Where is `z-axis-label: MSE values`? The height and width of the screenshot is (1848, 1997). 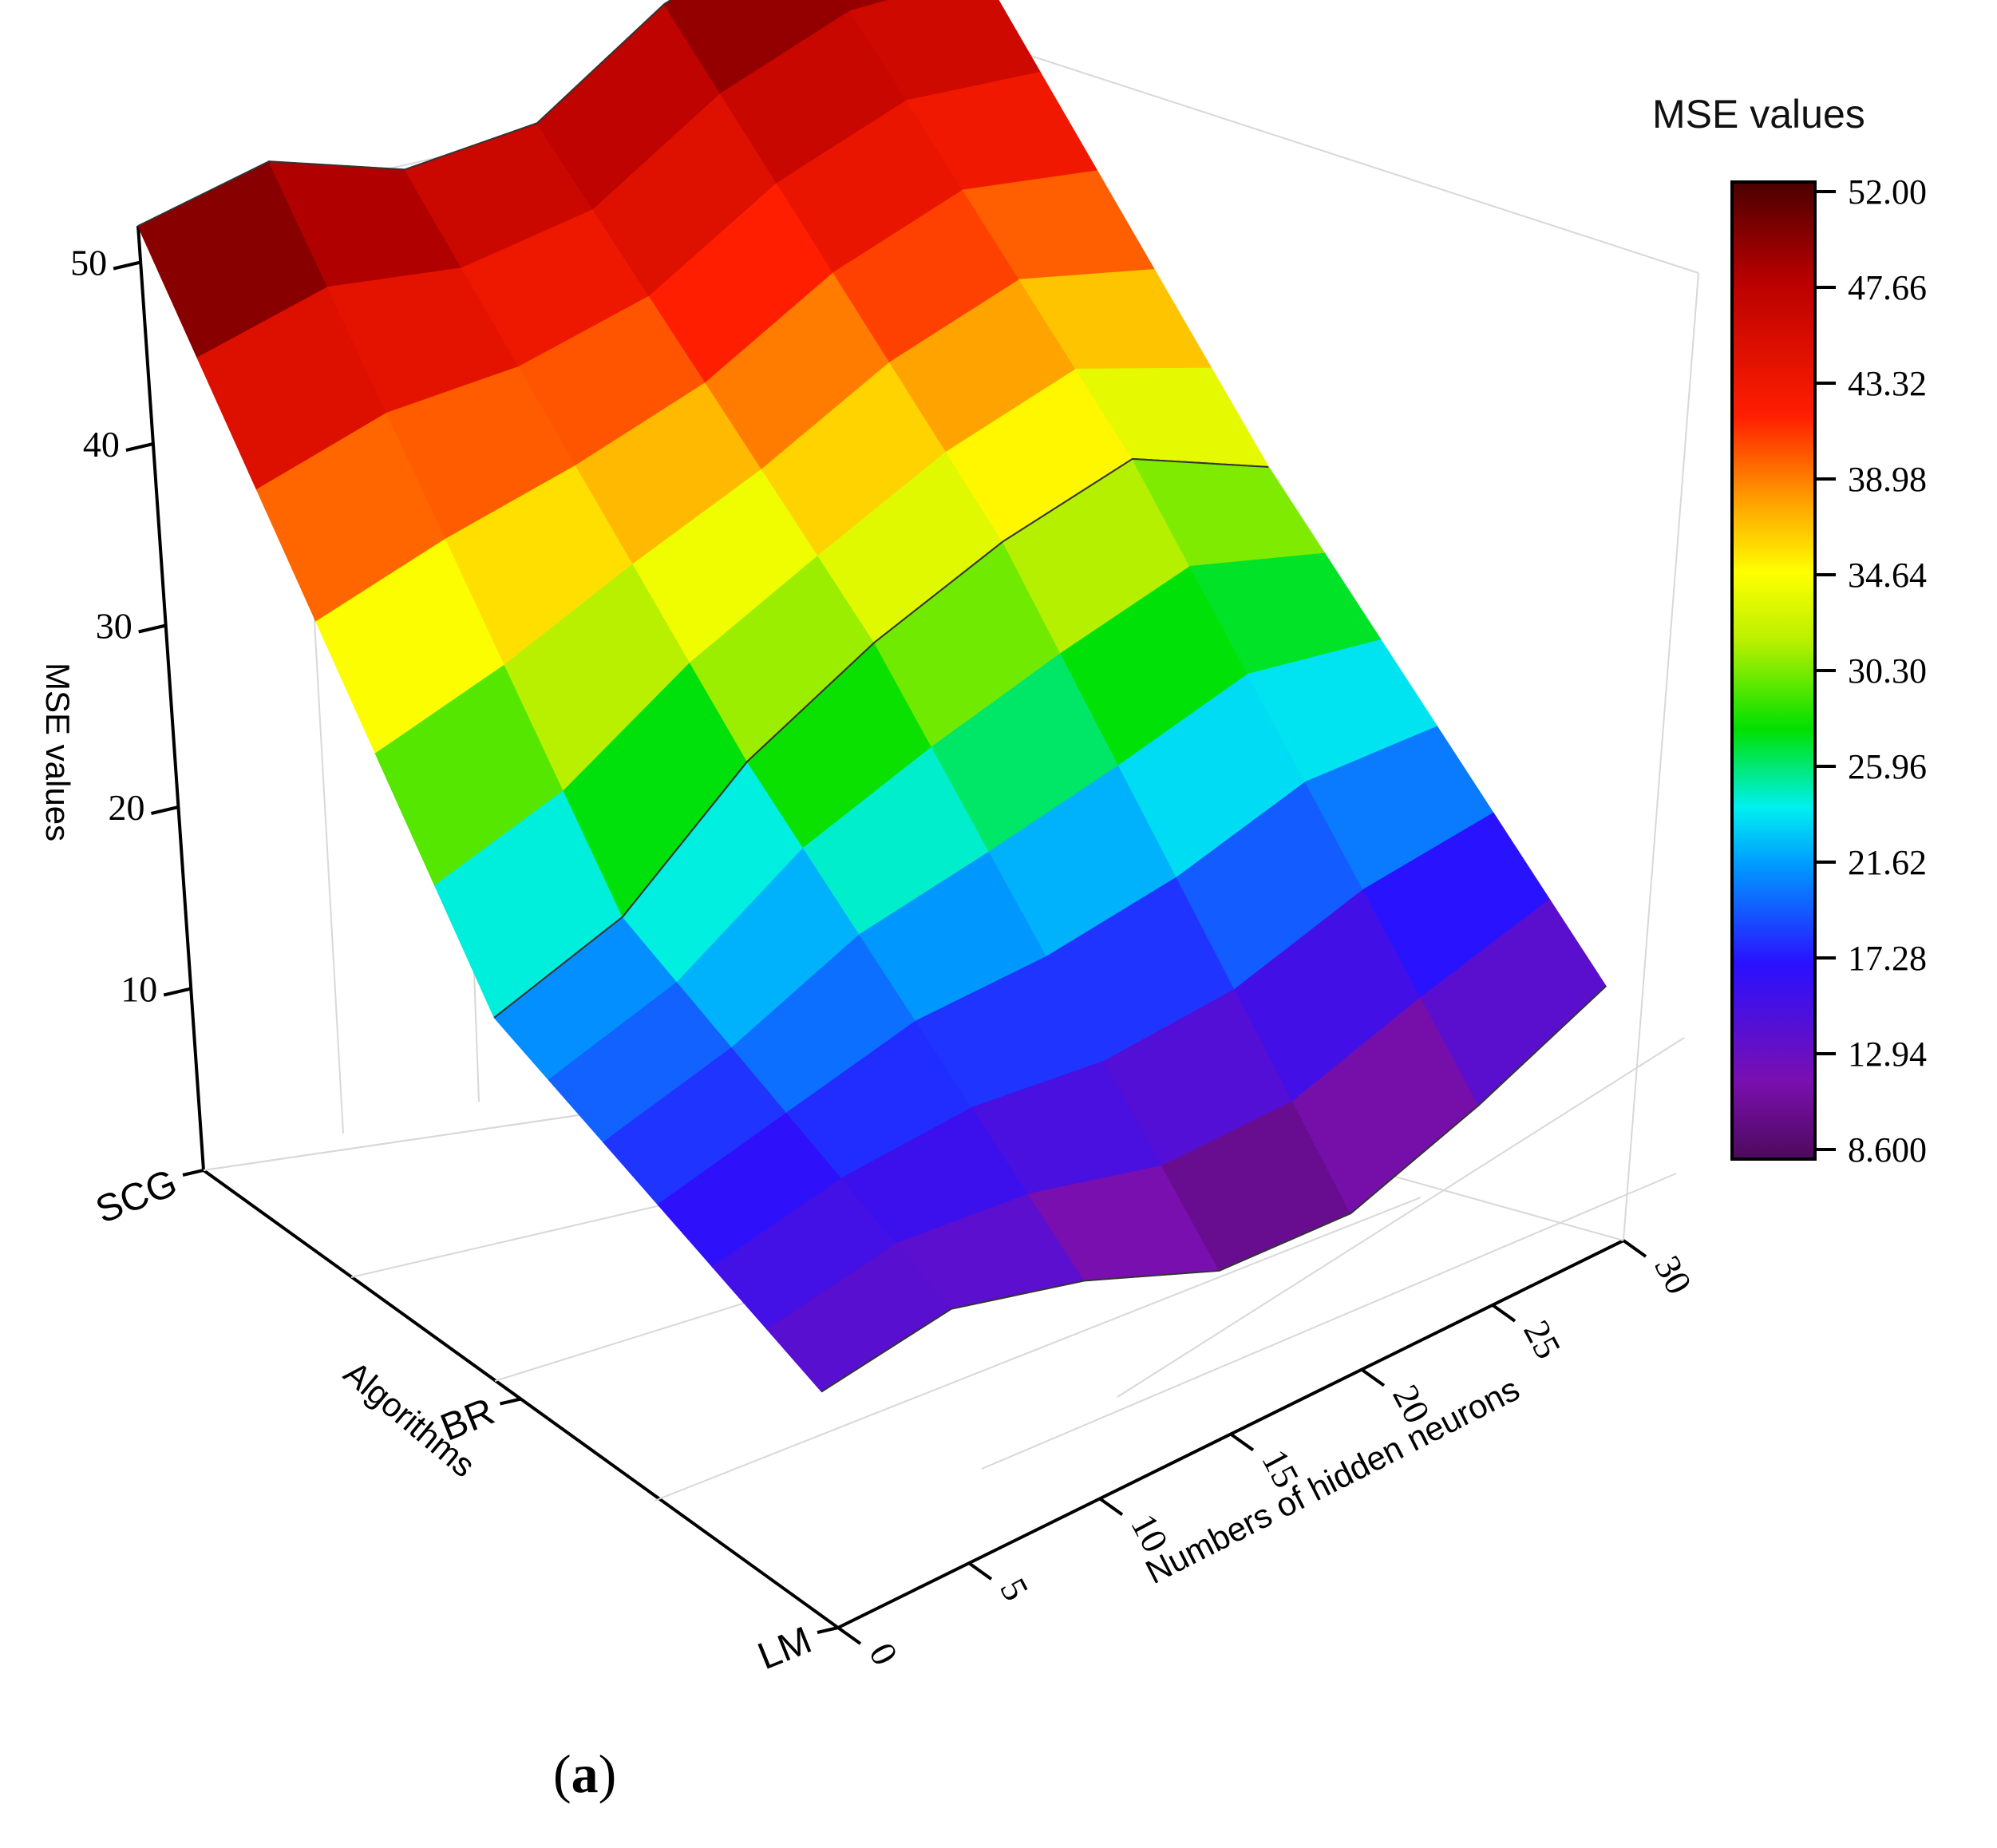 z-axis-label: MSE values is located at coordinates (58, 752).